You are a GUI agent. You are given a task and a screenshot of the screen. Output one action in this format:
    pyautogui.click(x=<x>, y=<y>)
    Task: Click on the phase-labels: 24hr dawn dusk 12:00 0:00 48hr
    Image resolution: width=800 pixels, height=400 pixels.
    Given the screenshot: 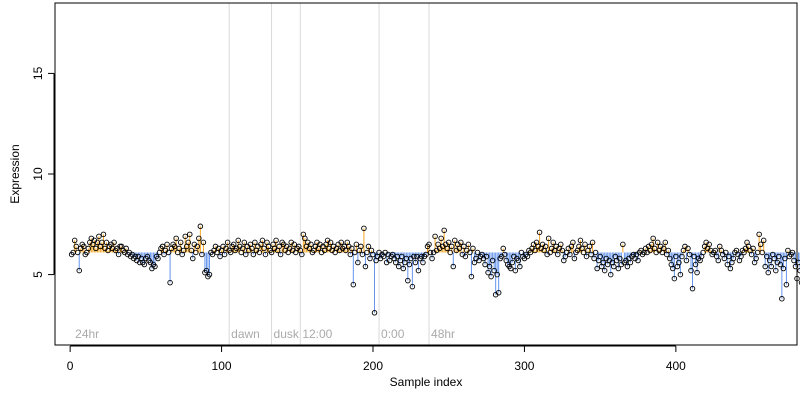 What is the action you would take?
    pyautogui.click(x=265, y=334)
    